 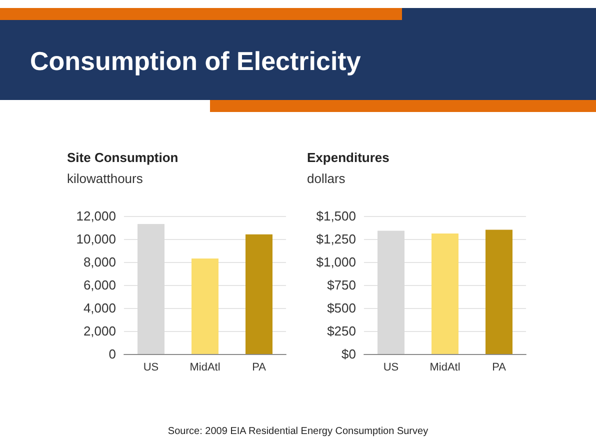 What do you see at coordinates (348, 157) in the screenshot?
I see `chart-title: Expenditures` at bounding box center [348, 157].